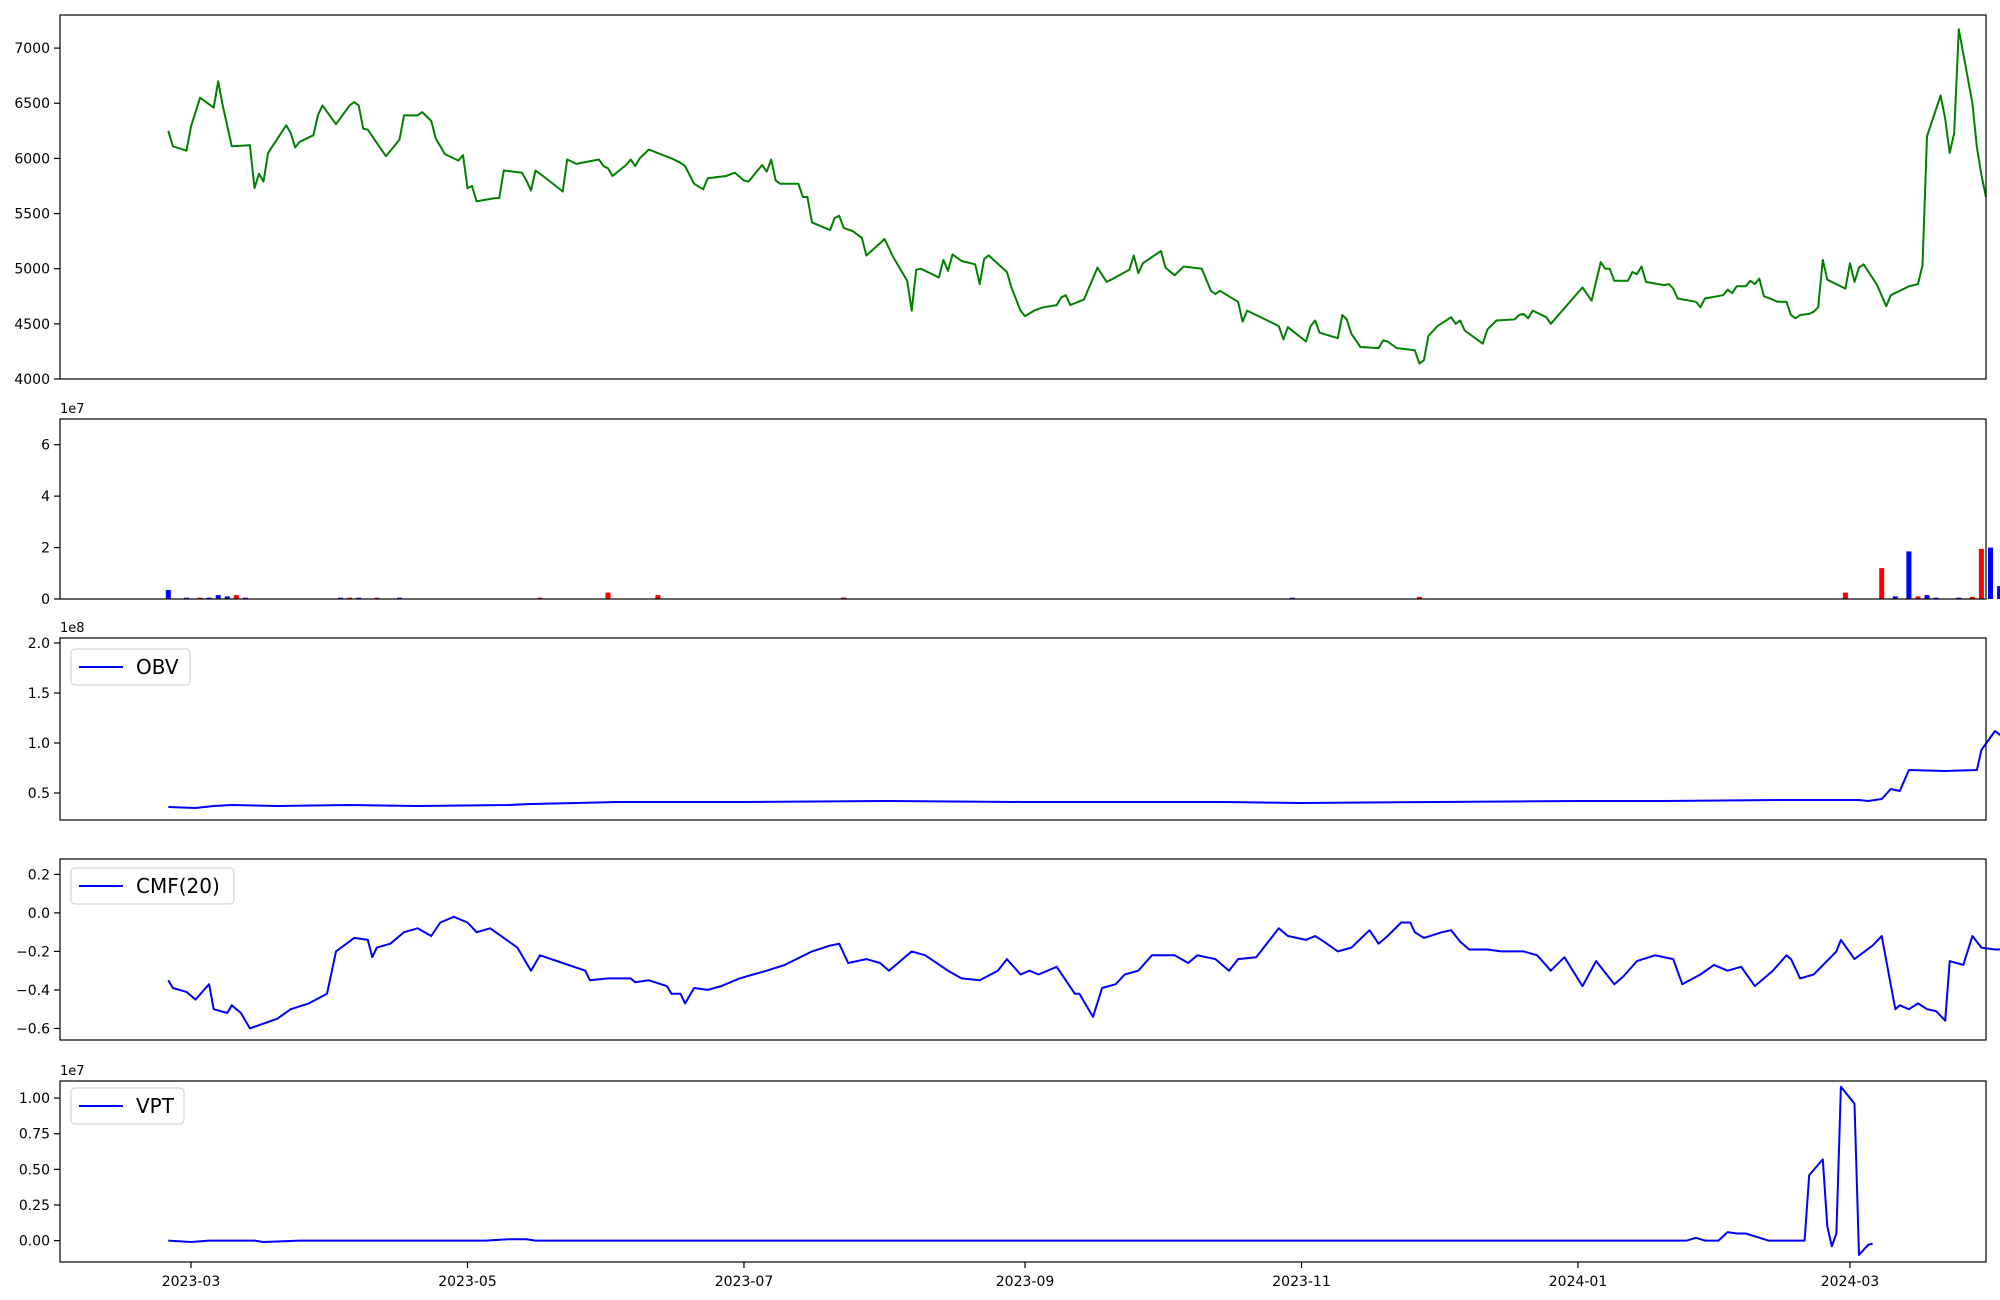  I want to click on obv-legend-box, so click(130, 667).